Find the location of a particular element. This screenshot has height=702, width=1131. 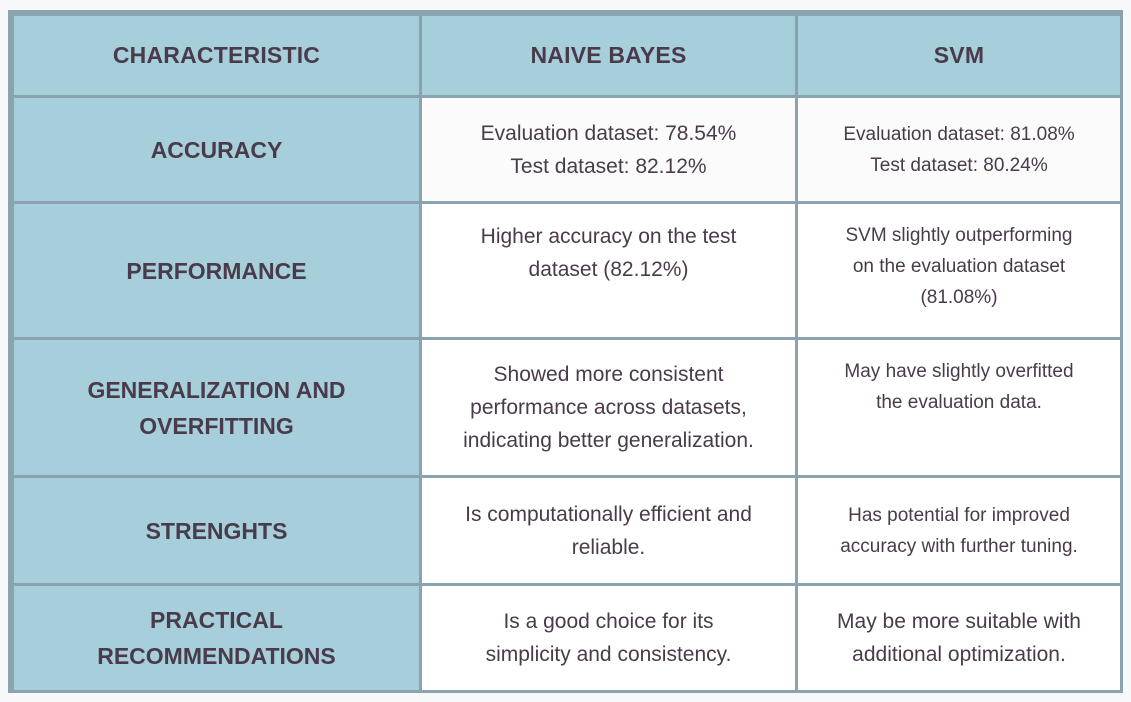

row-label-strengths: STRENGHTS is located at coordinates (216, 530).